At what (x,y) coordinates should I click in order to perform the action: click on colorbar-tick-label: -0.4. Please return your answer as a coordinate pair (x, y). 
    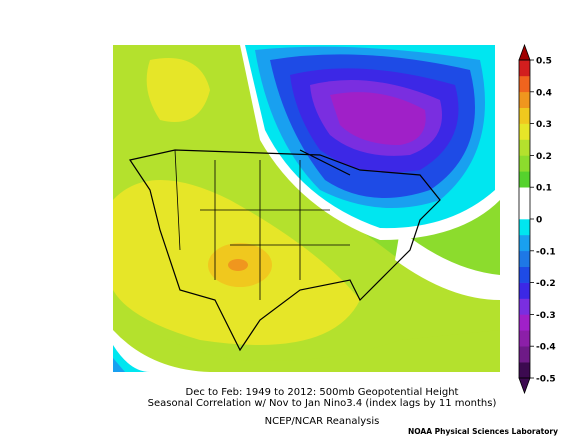
    Looking at the image, I should click on (546, 348).